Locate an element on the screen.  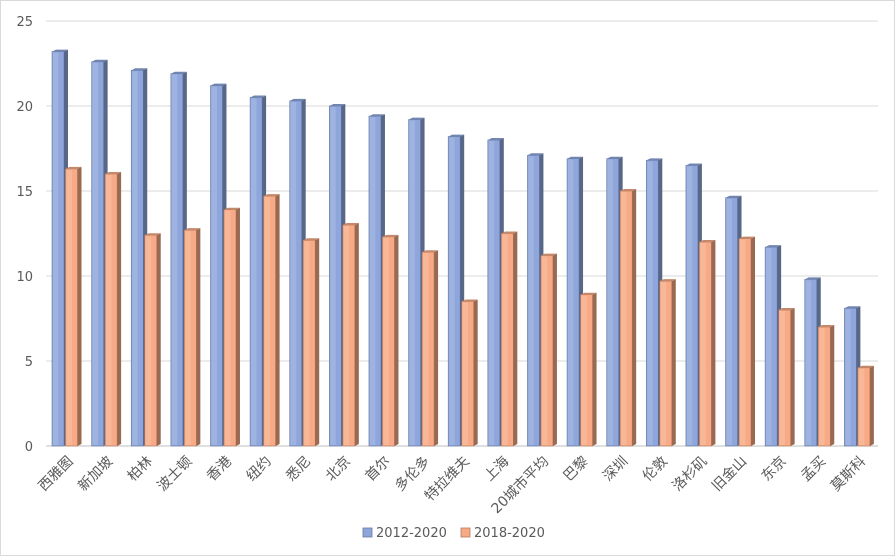
legend: 2012-2020 2018-2020 is located at coordinates (453, 533).